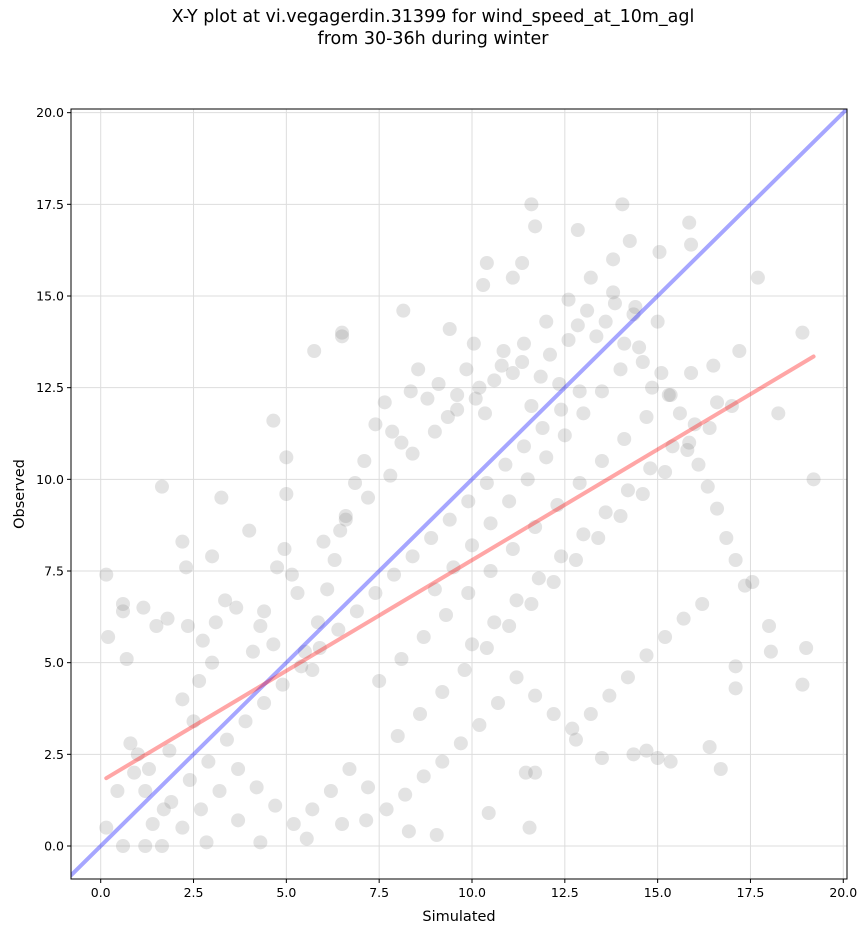 The image size is (866, 934). Describe the element at coordinates (101, 892) in the screenshot. I see `x-tick-label: 0.0` at that location.